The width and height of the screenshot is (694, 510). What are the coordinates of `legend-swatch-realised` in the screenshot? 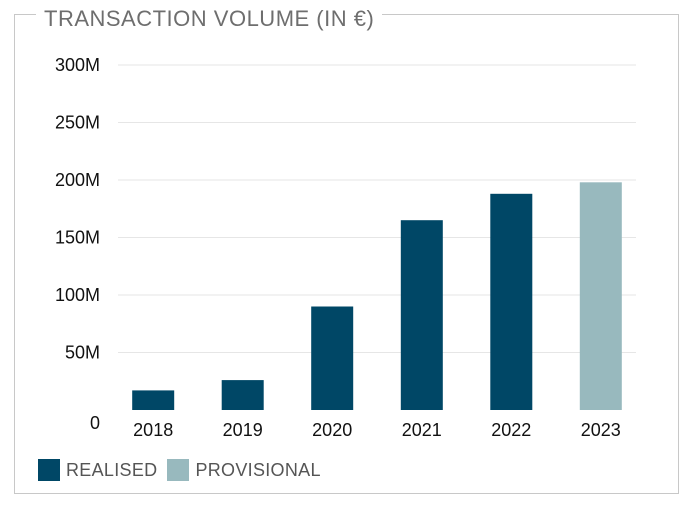 It's located at (49, 470).